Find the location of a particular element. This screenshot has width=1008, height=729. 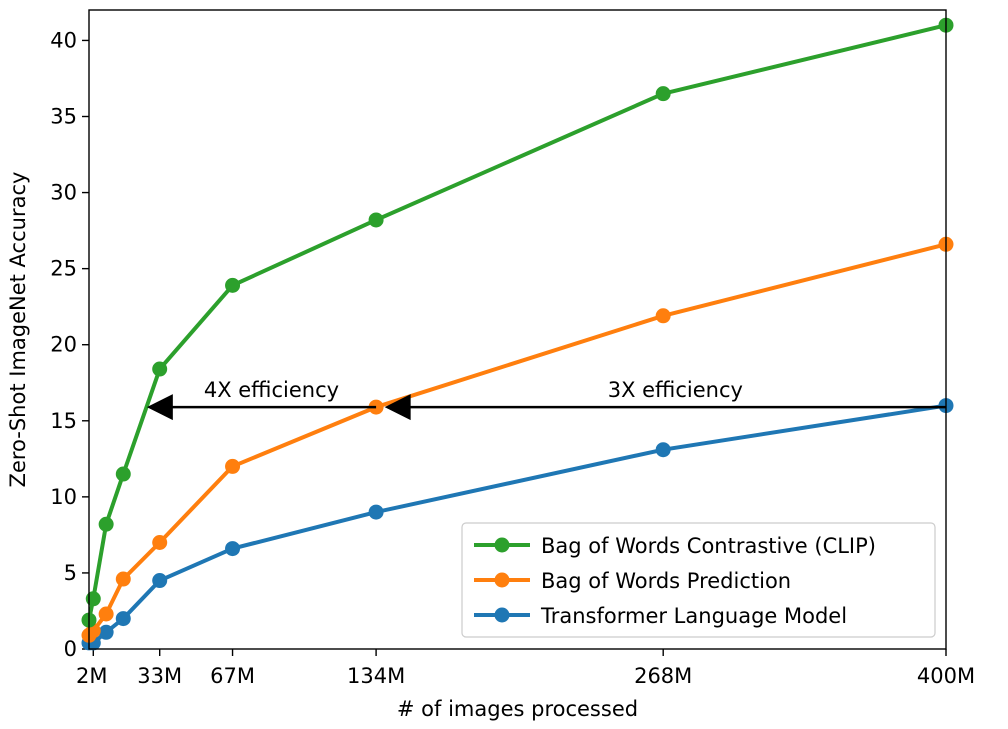

x-tick-label: 268M is located at coordinates (663, 676).